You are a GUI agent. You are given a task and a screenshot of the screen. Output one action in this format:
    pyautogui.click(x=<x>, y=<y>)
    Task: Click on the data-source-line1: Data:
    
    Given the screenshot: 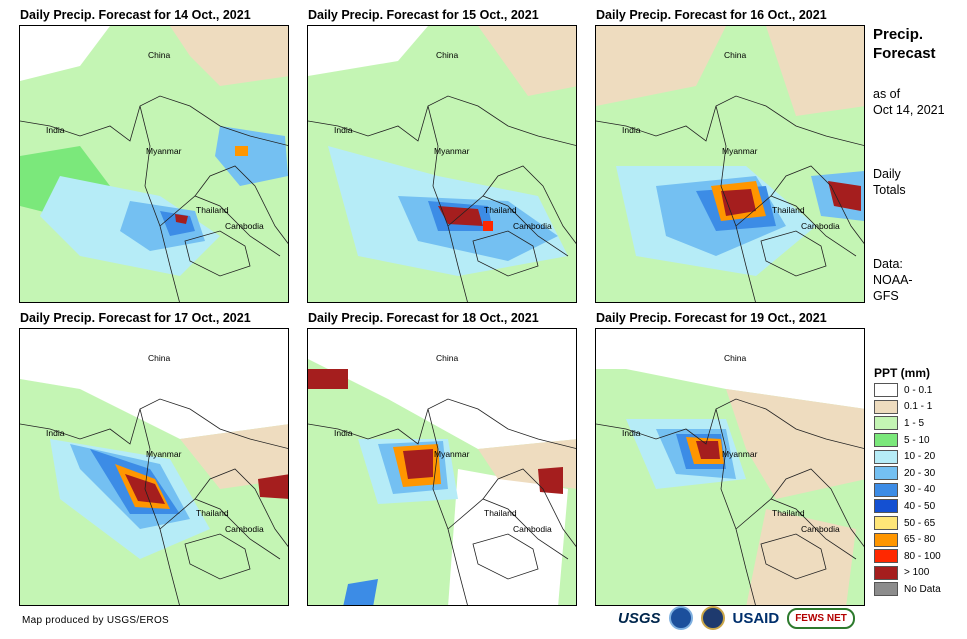 What is the action you would take?
    pyautogui.click(x=888, y=264)
    